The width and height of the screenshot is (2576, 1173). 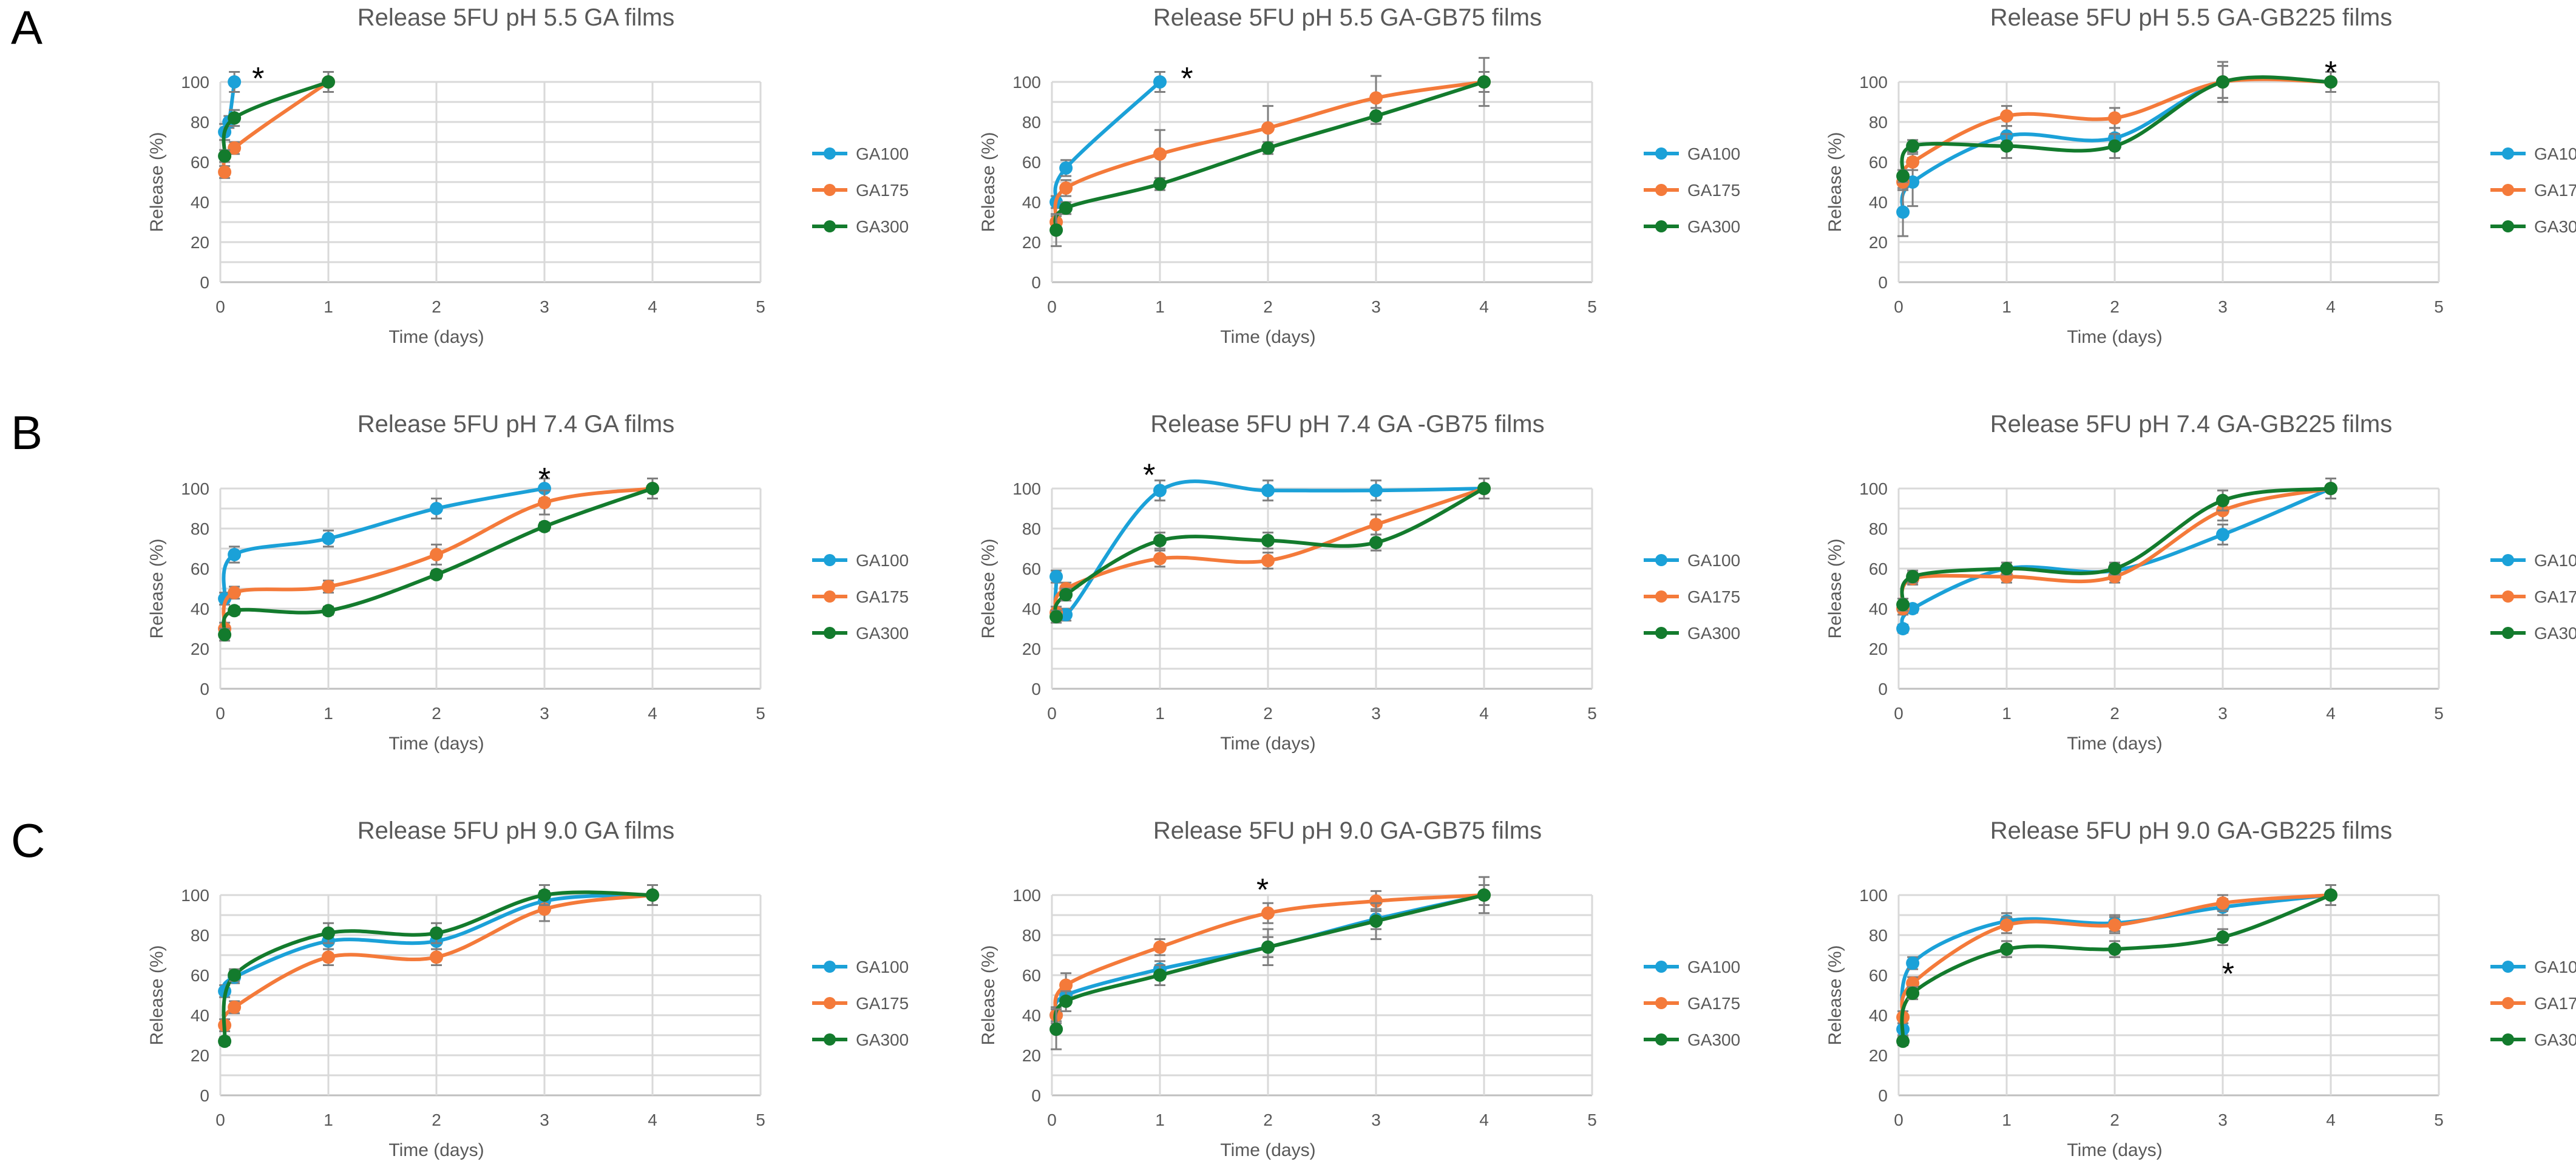 What do you see at coordinates (1108, 141) in the screenshot?
I see `series-line-ga100` at bounding box center [1108, 141].